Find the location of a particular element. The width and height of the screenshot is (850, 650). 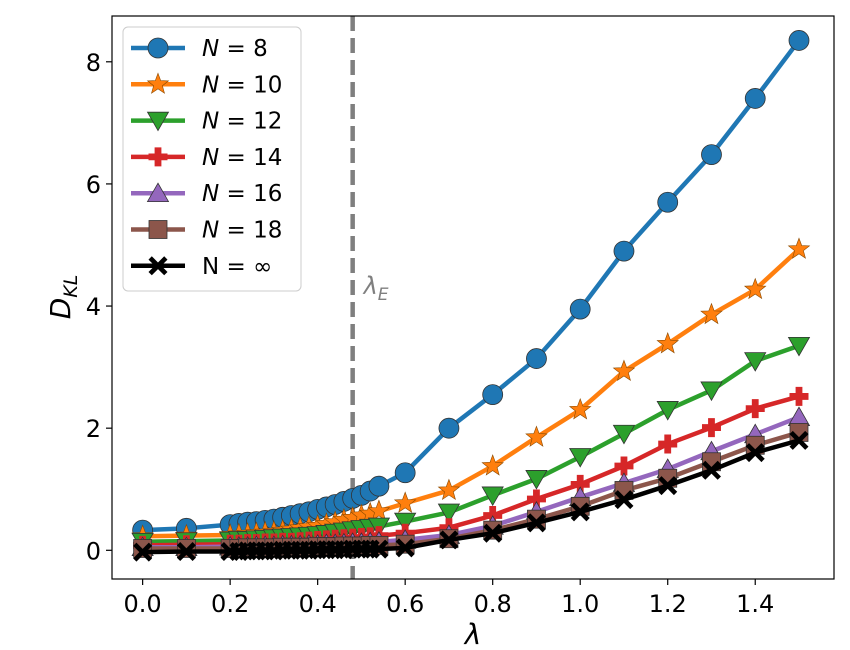

x-tick-label: 1.2 is located at coordinates (668, 604).